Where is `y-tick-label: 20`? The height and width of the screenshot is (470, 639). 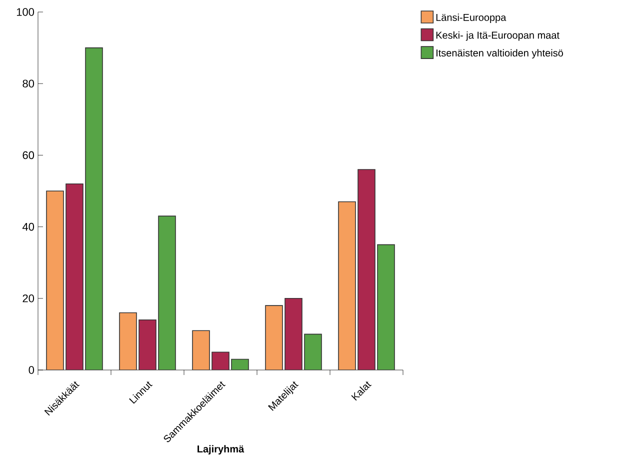
y-tick-label: 20 is located at coordinates (28, 298).